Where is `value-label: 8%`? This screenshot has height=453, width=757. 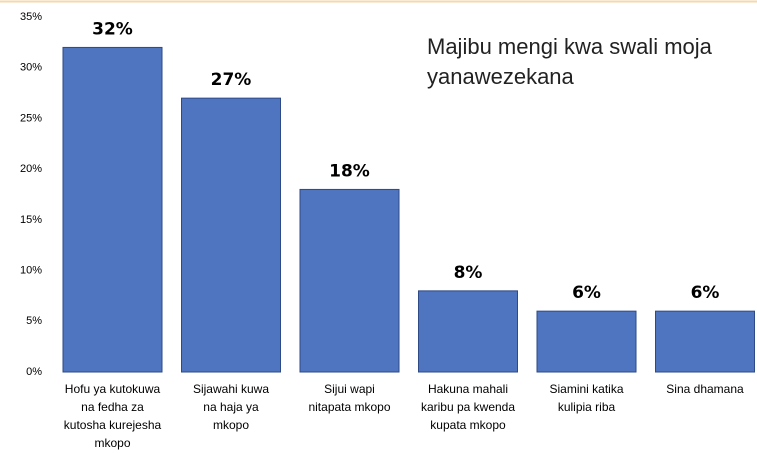
value-label: 8% is located at coordinates (468, 273).